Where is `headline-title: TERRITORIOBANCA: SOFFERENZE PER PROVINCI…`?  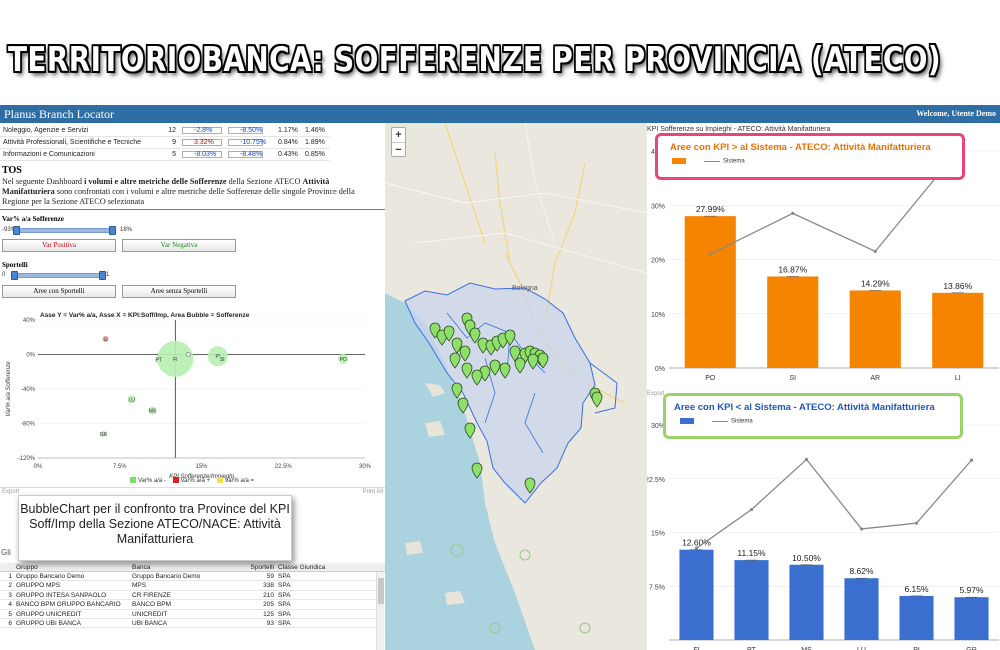 headline-title: TERRITORIOBANCA: SOFFERENZE PER PROVINCI… is located at coordinates (475, 60).